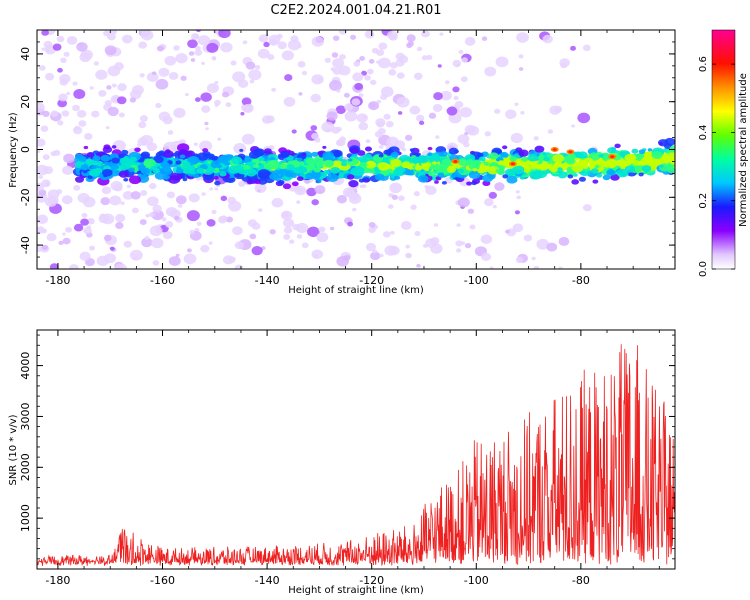 This screenshot has height=600, width=750. What do you see at coordinates (703, 132) in the screenshot?
I see `colorbar-tick-label: 0.4` at bounding box center [703, 132].